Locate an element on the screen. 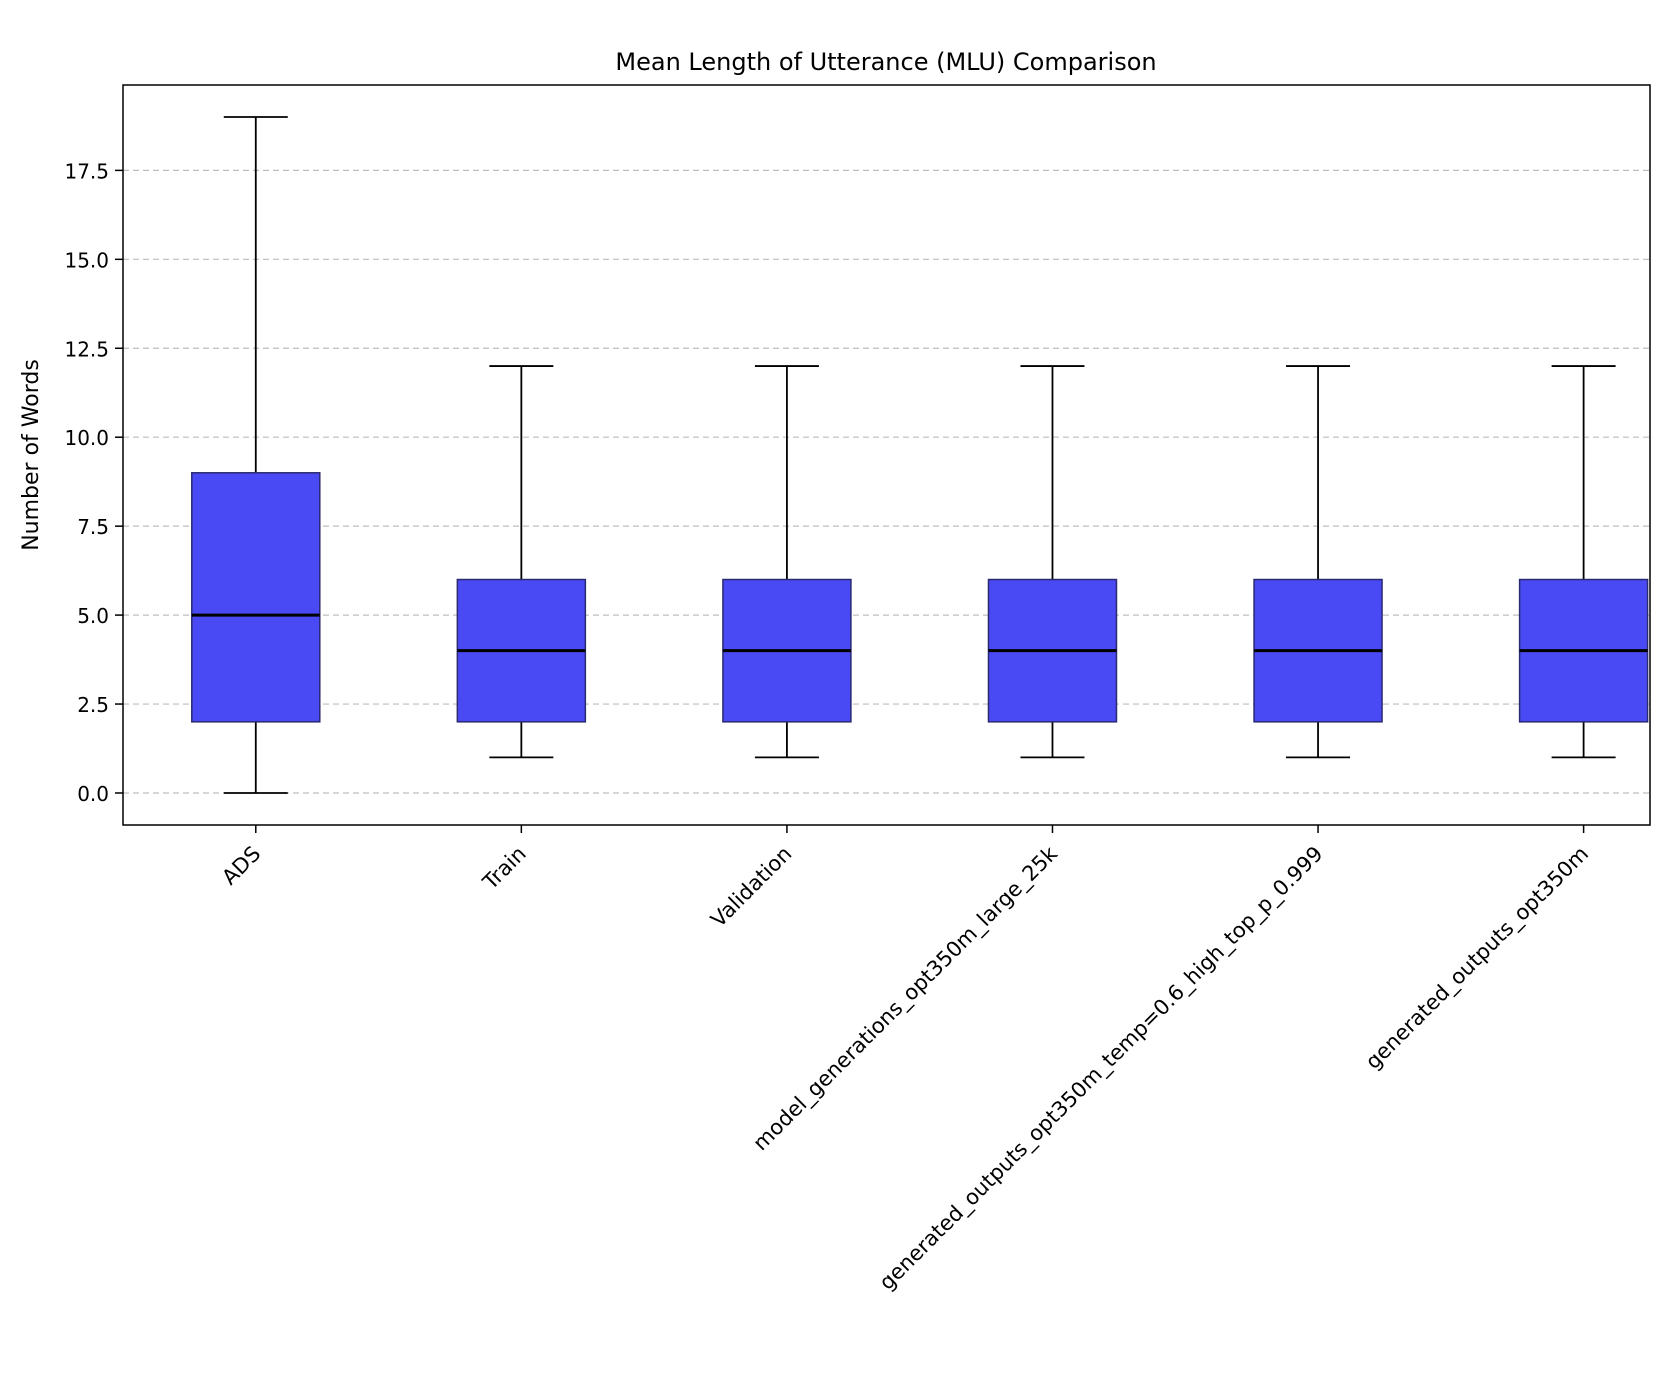  x-tick-label: model_generations_opt350m_large_25k is located at coordinates (905, 998).